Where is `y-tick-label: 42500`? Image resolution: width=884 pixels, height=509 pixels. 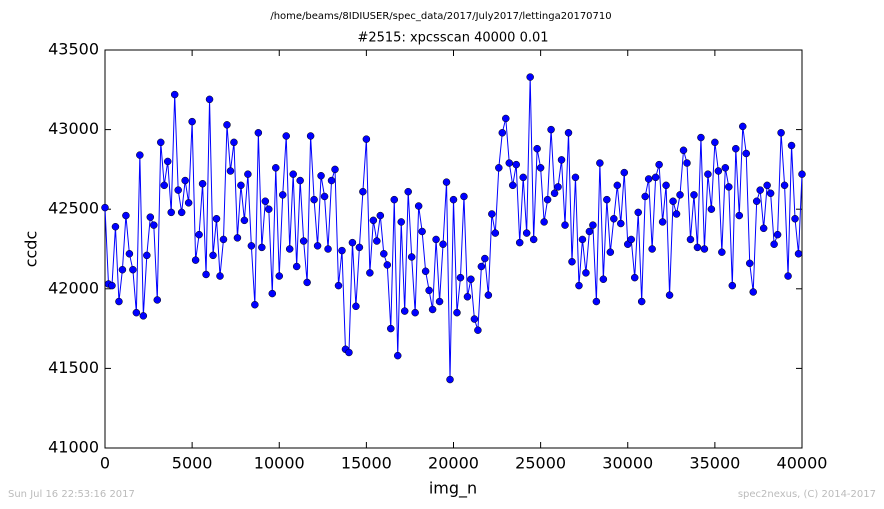 y-tick-label: 42500 is located at coordinates (73, 208).